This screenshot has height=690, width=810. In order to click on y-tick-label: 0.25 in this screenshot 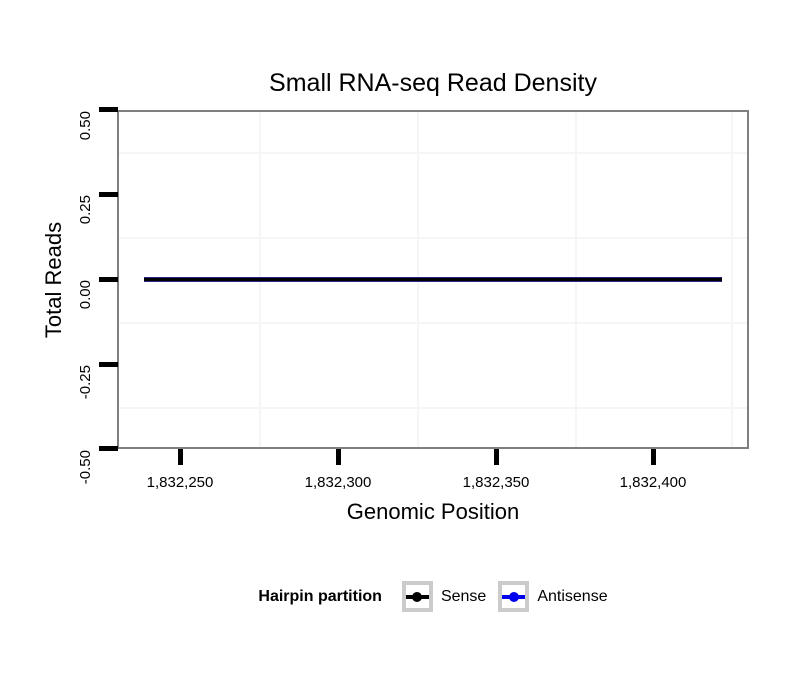, I will do `click(85, 210)`.